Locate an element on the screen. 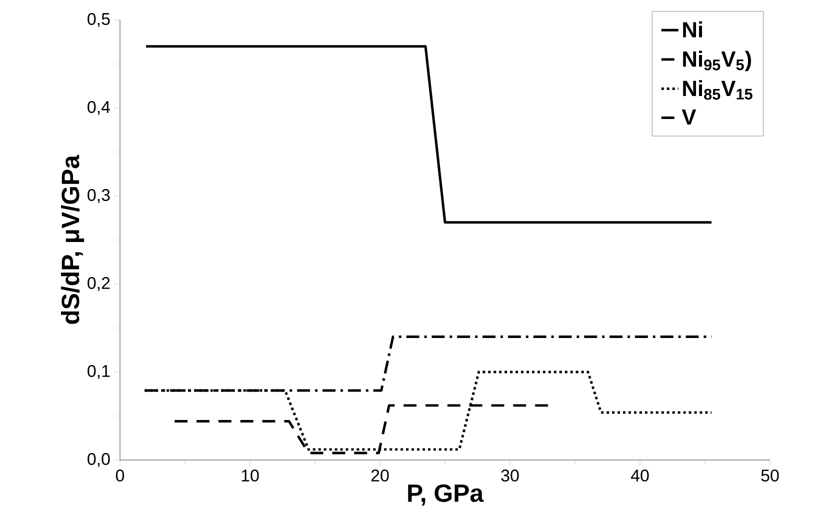 This screenshot has height=522, width=816. legend-label: Ni$_{85}$V$_{15}$ is located at coordinates (717, 90).